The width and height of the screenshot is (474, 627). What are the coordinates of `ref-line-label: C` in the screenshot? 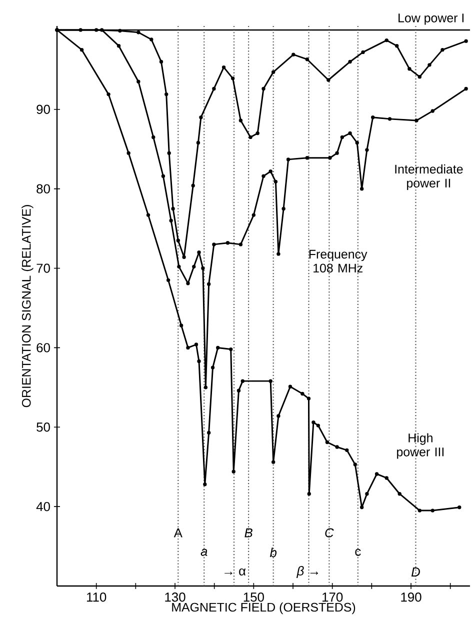 It's located at (329, 533).